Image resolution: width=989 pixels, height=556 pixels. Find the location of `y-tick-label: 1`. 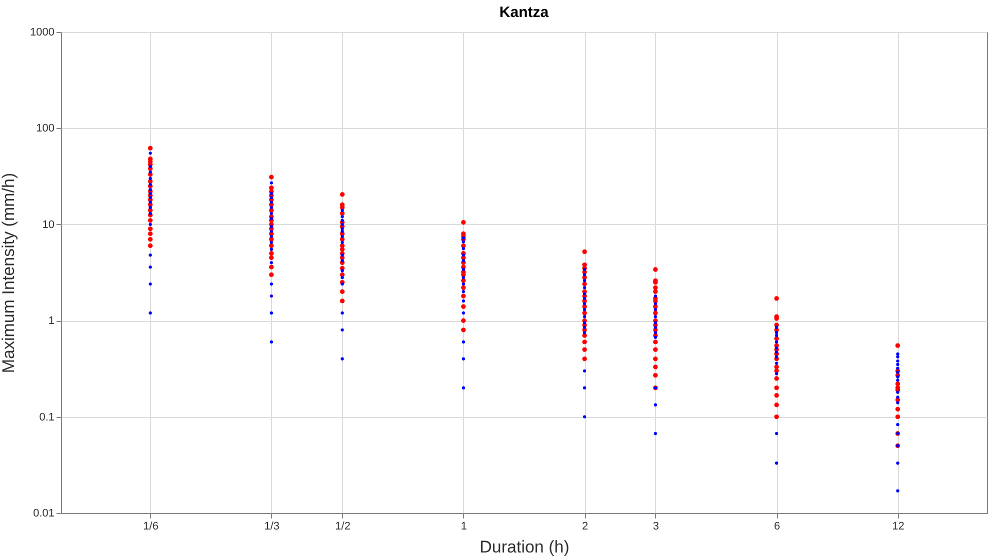

y-tick-label: 1 is located at coordinates (51, 321).